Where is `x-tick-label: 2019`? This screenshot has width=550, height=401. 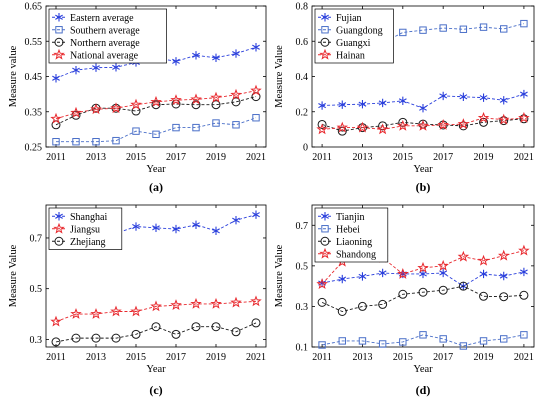
x-tick-label: 2019 is located at coordinates (484, 357).